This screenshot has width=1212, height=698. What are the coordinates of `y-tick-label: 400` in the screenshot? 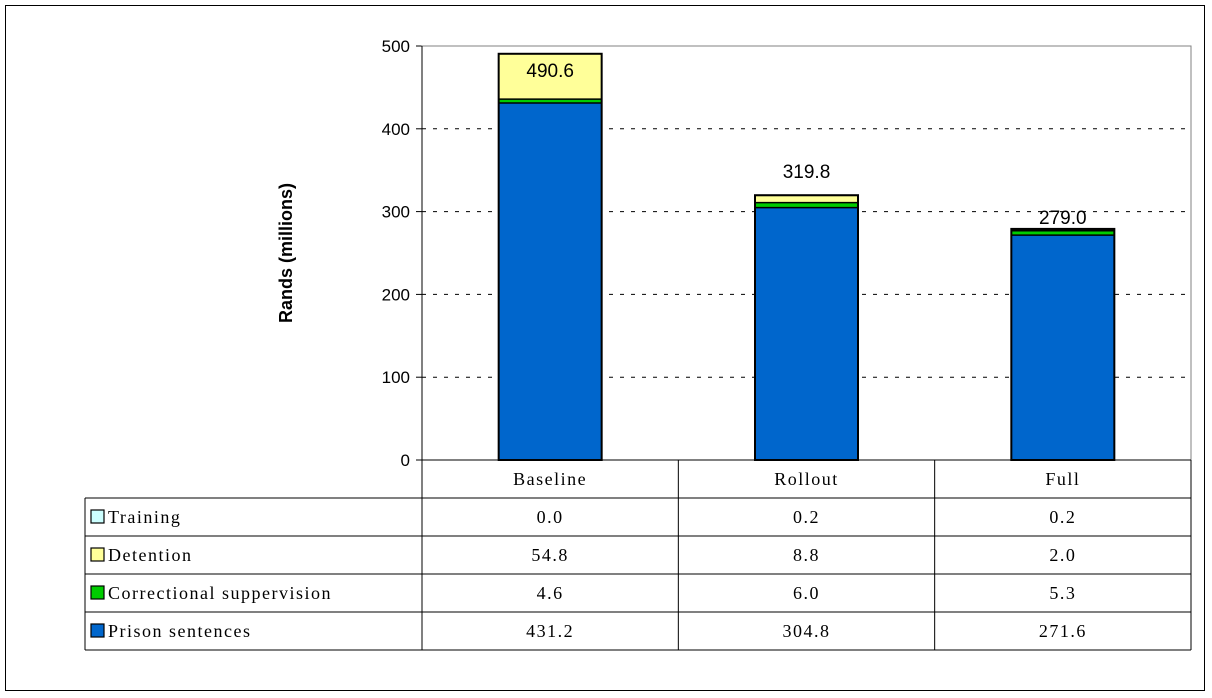 It's located at (396, 129).